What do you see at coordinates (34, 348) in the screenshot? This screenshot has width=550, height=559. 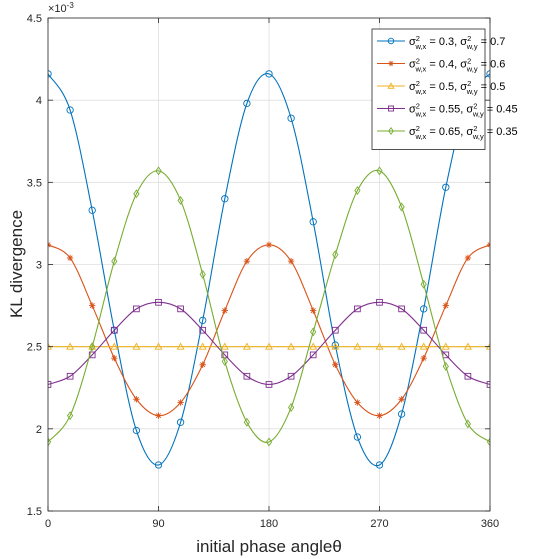 I see `y-tick-label: 2.5` at bounding box center [34, 348].